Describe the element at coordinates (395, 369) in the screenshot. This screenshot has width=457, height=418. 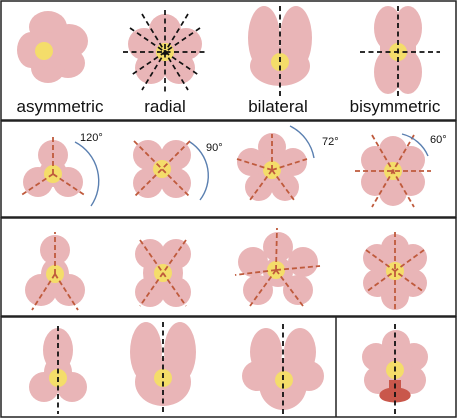
I see `flower-with-lip` at that location.